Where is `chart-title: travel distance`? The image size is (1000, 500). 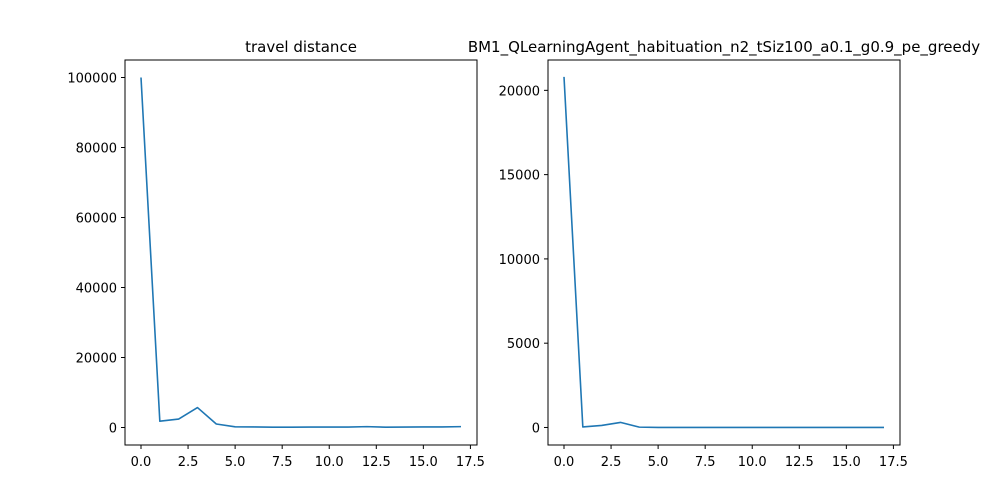
chart-title: travel distance is located at coordinates (301, 47).